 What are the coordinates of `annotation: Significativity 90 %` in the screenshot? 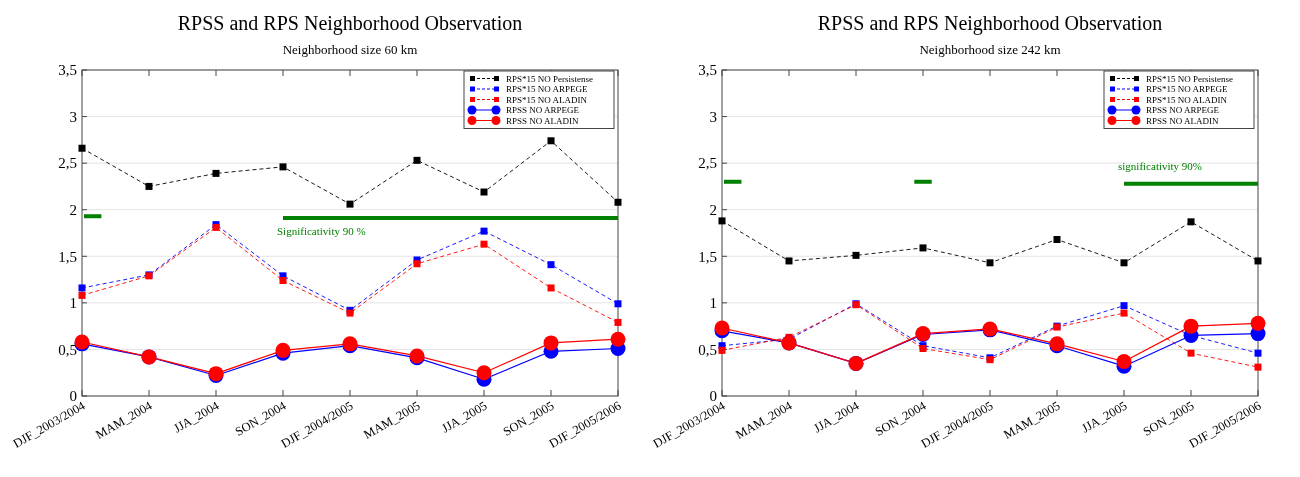 It's located at (321, 231).